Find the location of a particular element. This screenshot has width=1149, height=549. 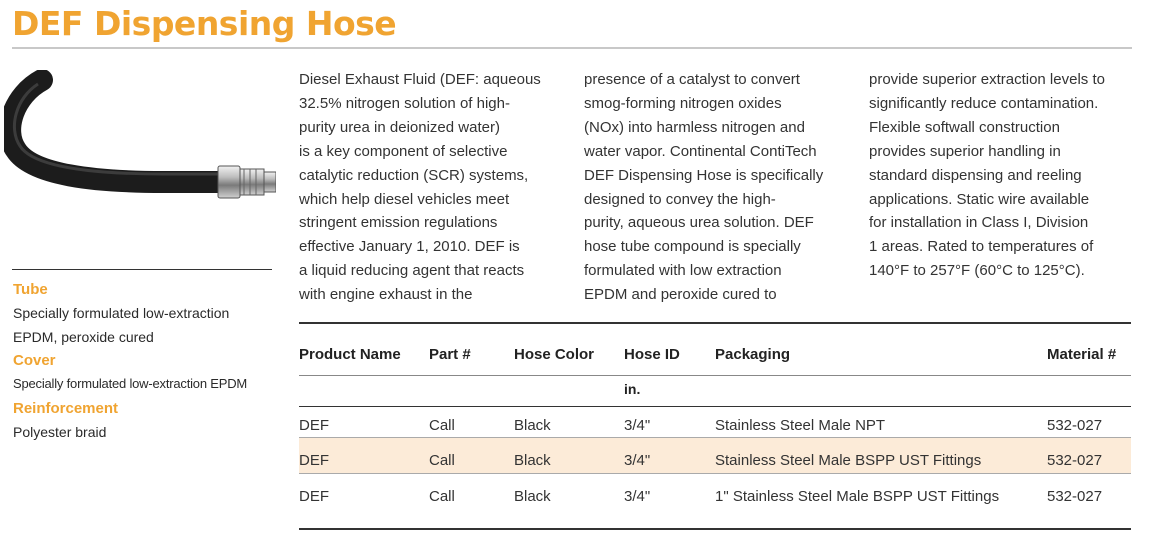

title-divider is located at coordinates (572, 48).